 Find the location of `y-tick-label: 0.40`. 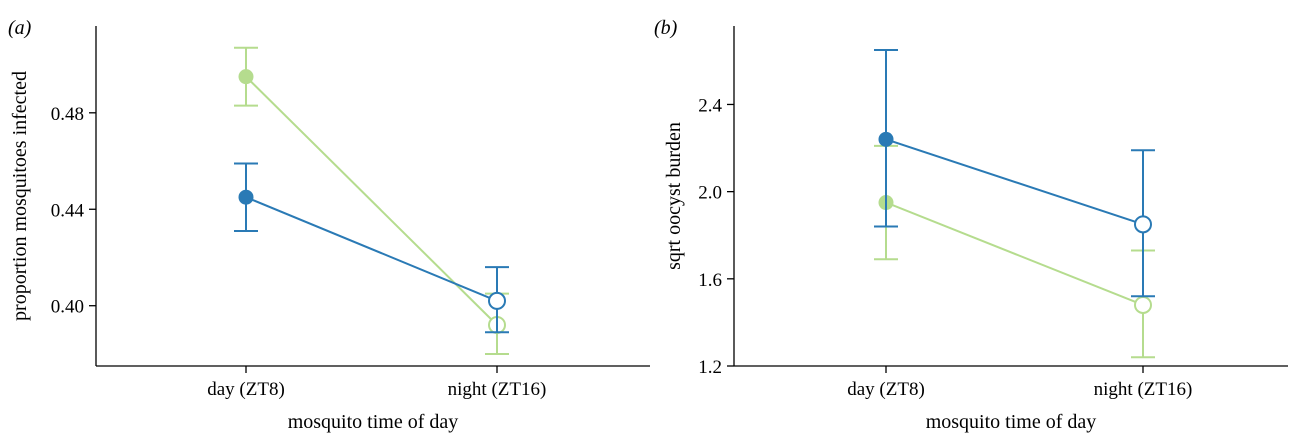

y-tick-label: 0.40 is located at coordinates (67, 307).